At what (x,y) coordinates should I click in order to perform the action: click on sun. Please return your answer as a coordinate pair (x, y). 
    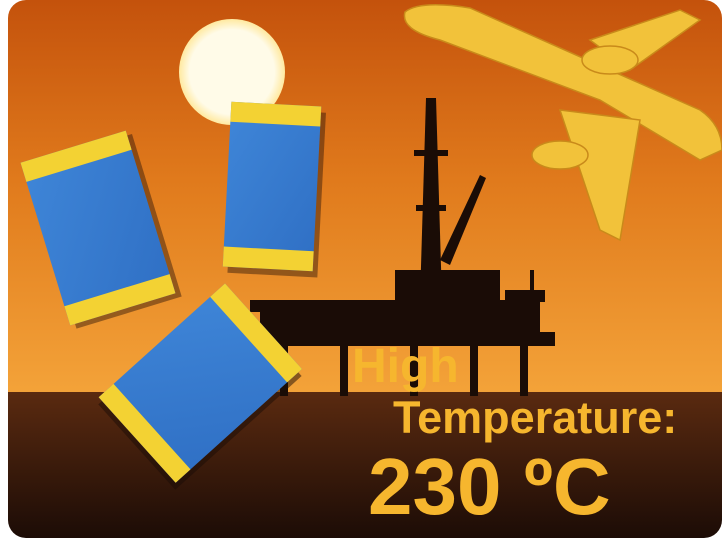
    Looking at the image, I should click on (232, 72).